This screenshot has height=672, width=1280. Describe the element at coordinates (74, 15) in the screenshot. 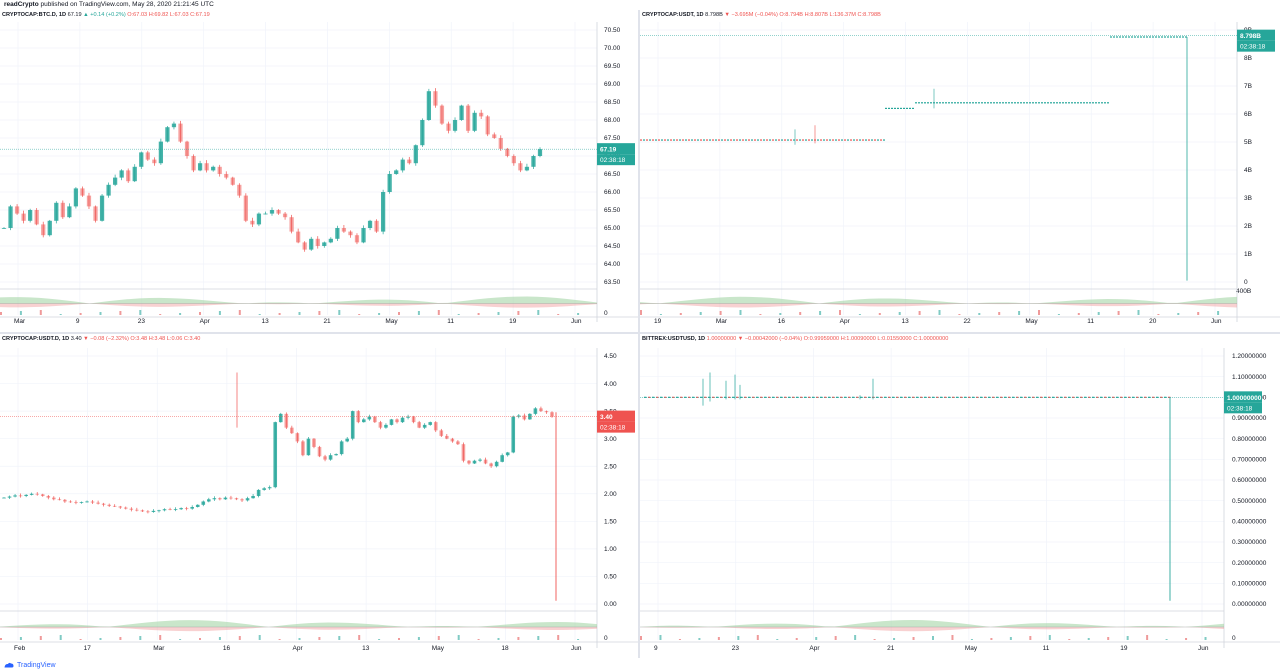

I see `last-value: 67.19` at that location.